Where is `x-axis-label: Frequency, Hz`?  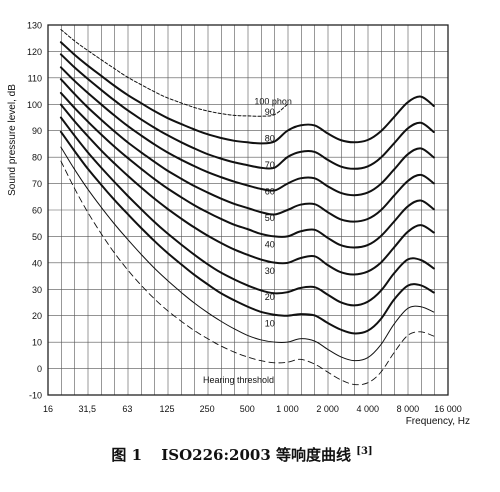
x-axis-label: Frequency, Hz is located at coordinates (438, 421).